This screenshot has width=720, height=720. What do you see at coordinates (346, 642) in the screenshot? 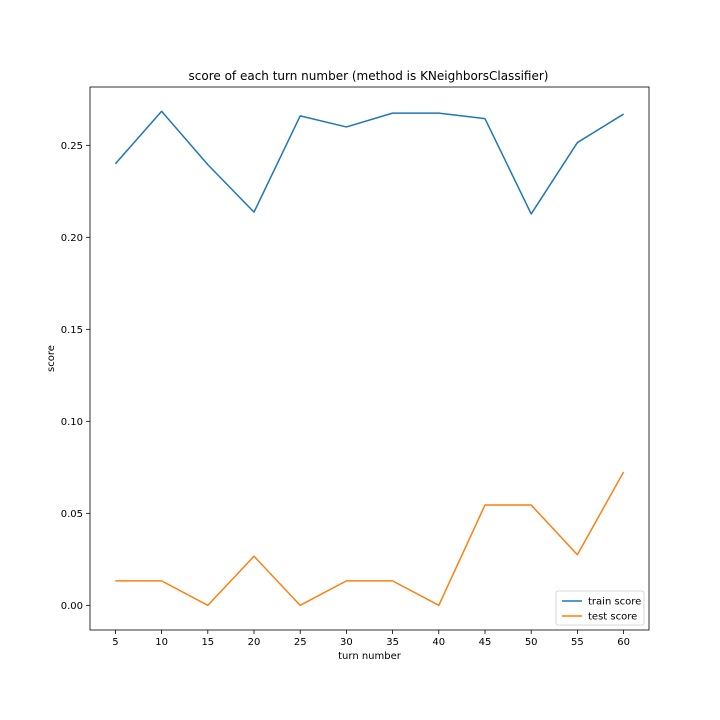
I see `x-tick-label: 30` at bounding box center [346, 642].